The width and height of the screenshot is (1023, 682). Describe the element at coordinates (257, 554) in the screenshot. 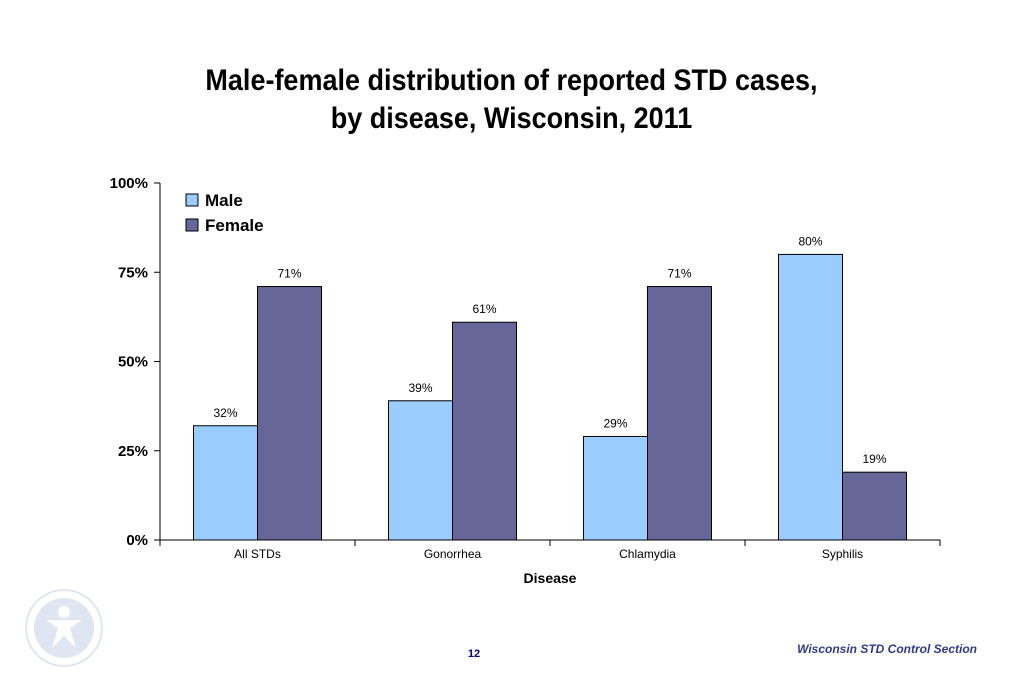

I see `x-tick-label: All STDs` at that location.